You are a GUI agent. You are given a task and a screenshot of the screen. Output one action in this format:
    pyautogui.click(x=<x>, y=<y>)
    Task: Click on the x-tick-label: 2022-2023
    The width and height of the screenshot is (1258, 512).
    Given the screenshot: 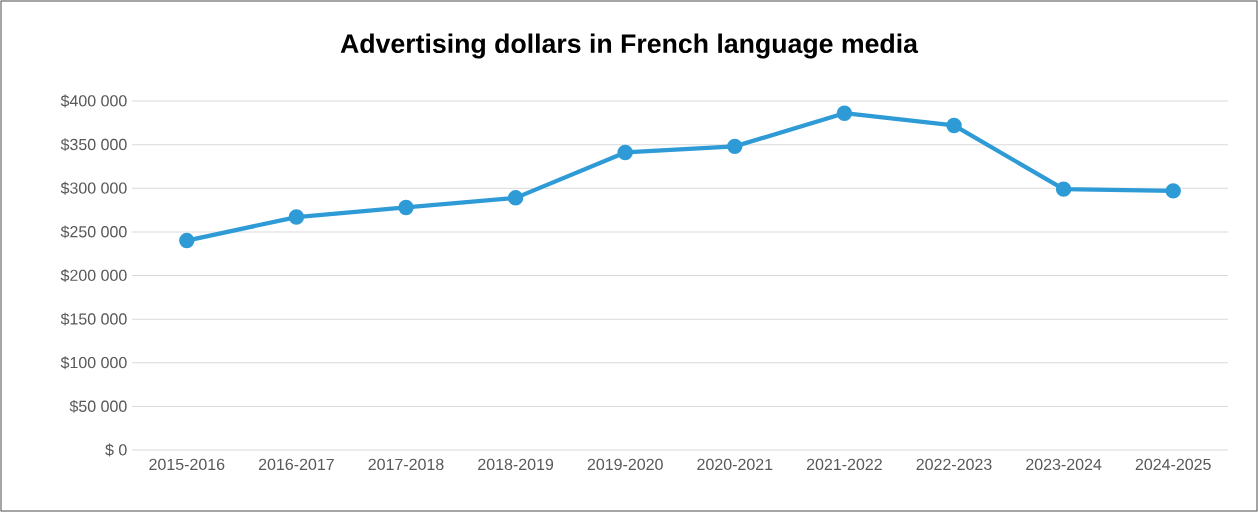 What is the action you would take?
    pyautogui.click(x=954, y=464)
    